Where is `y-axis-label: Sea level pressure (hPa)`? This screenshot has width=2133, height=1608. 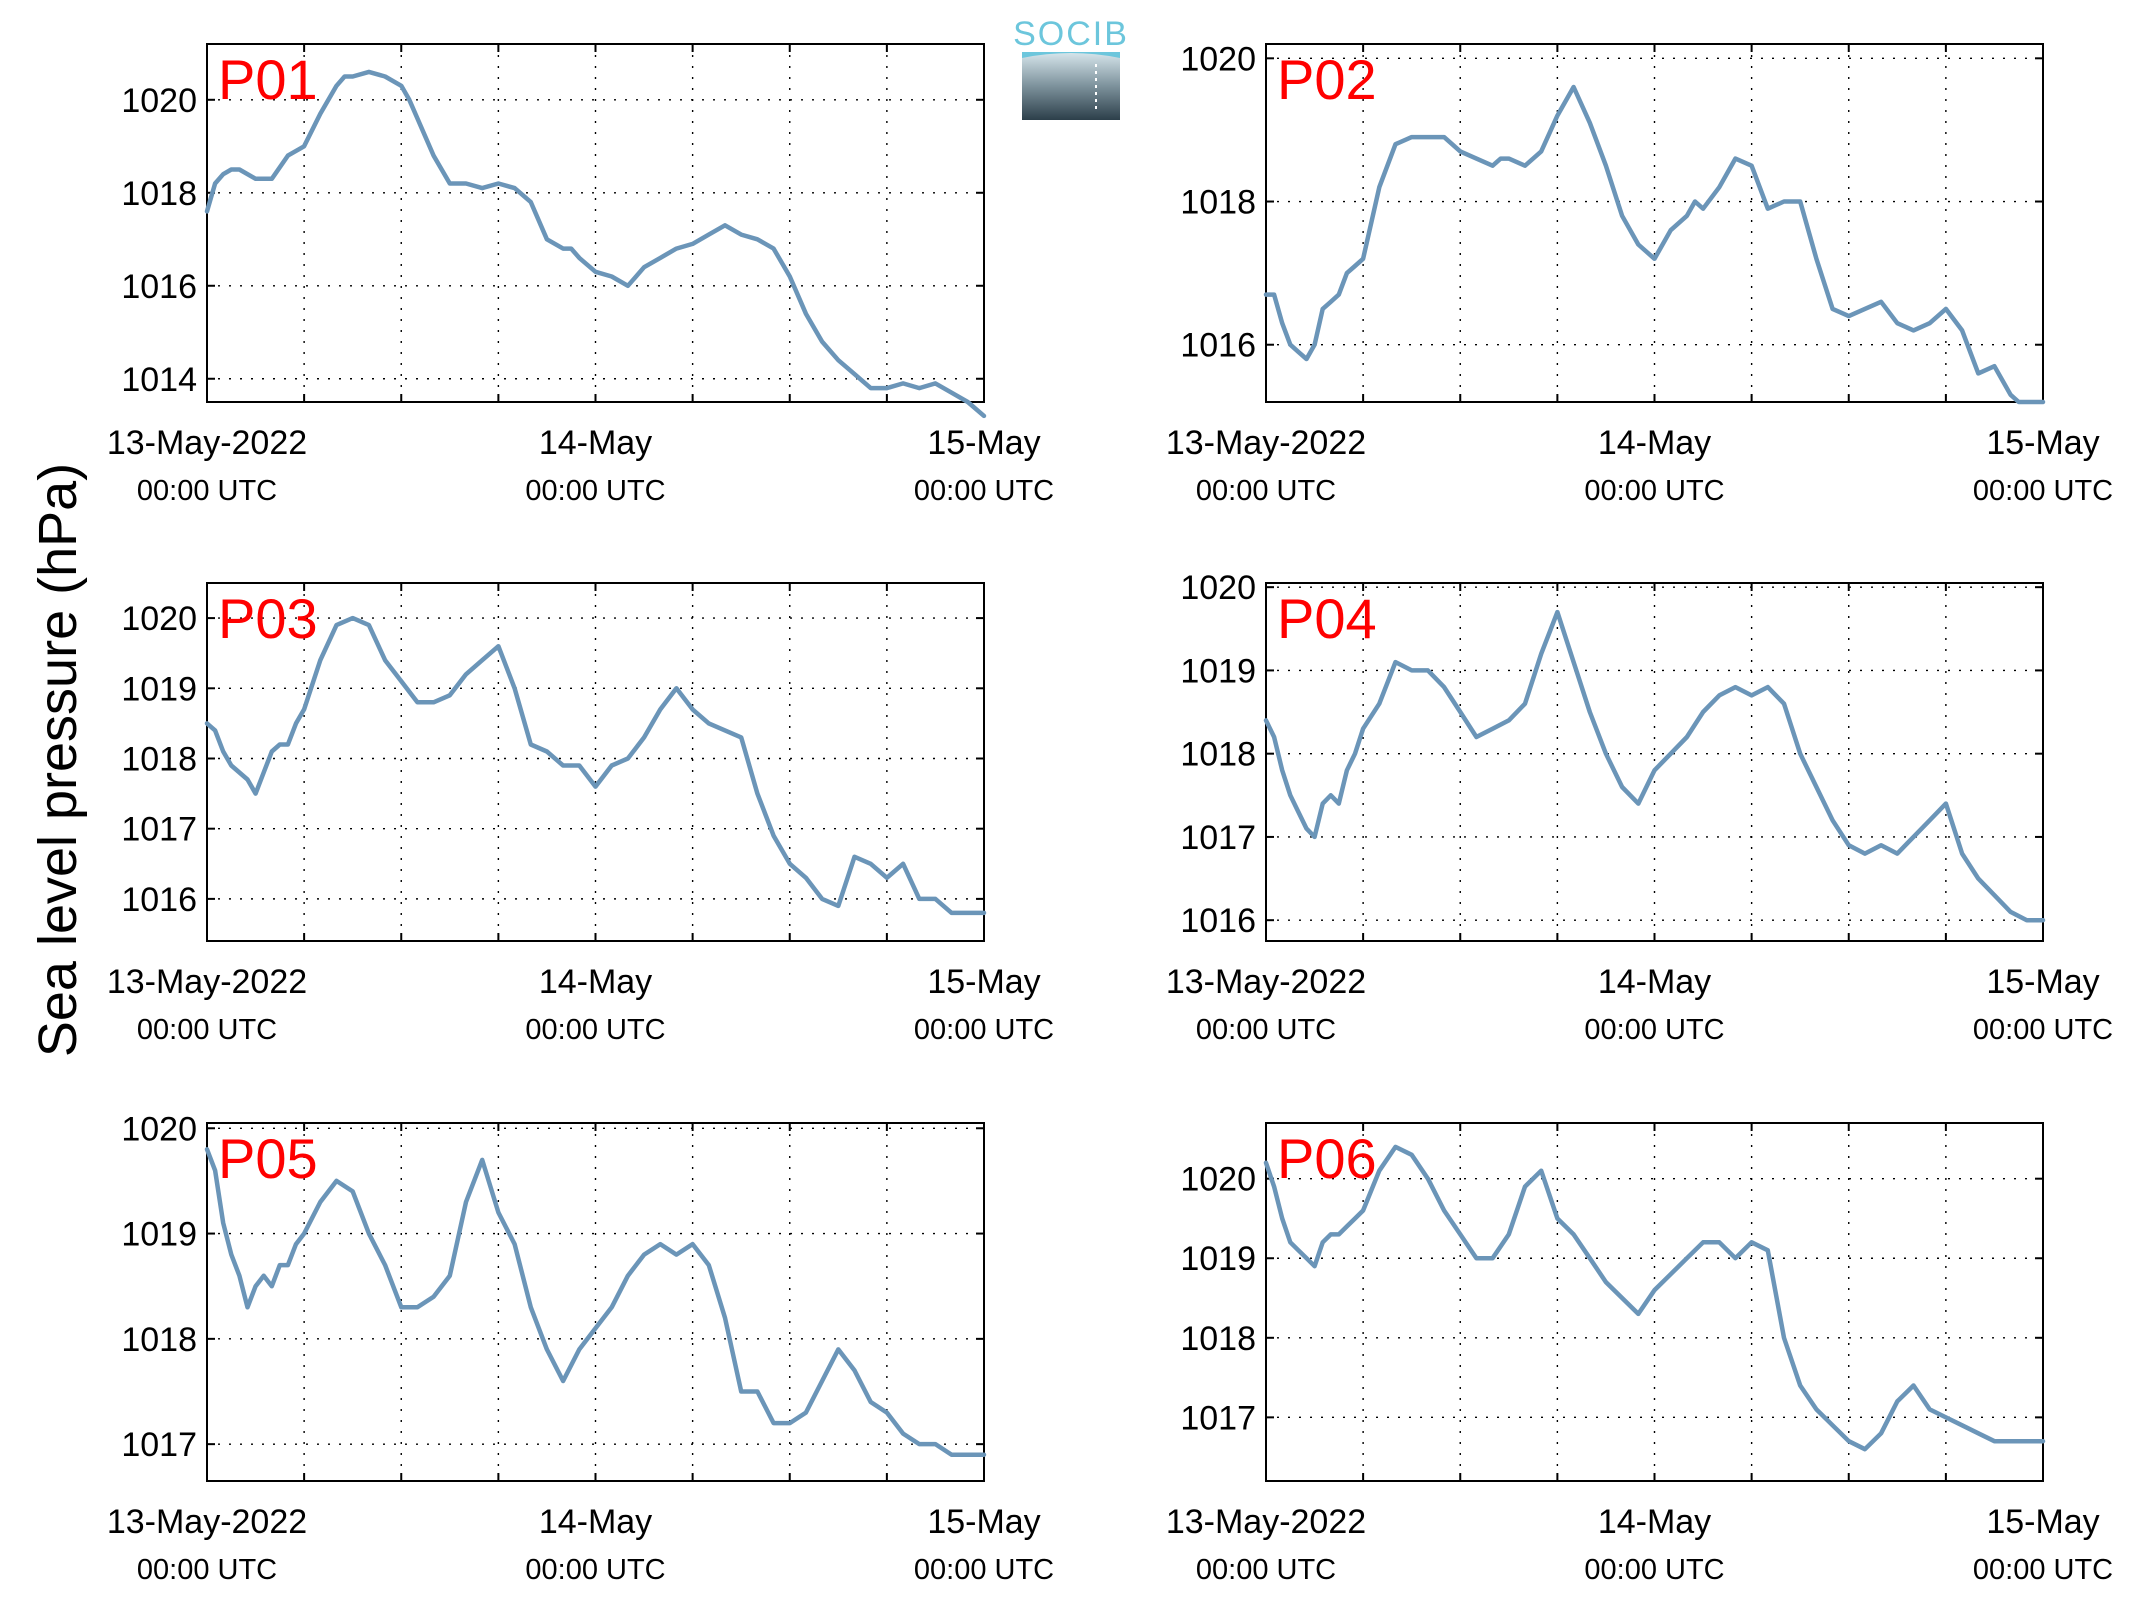 y-axis-label: Sea level pressure (hPa) is located at coordinates (58, 760).